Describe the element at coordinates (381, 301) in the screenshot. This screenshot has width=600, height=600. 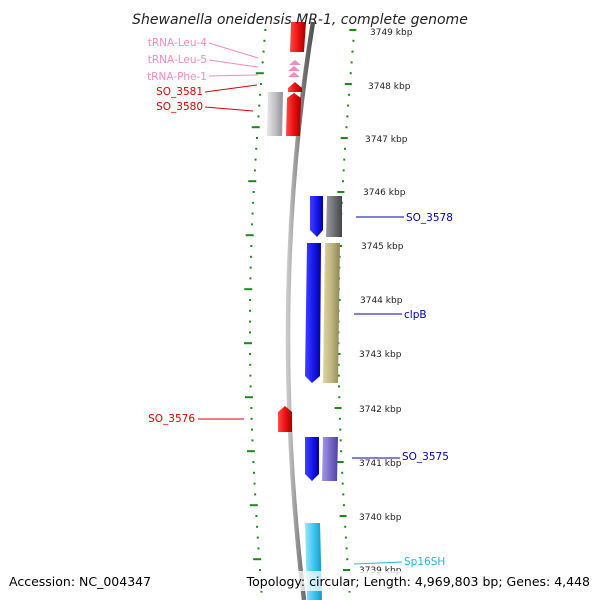
I see `kbp-label: 3744 kbp` at that location.